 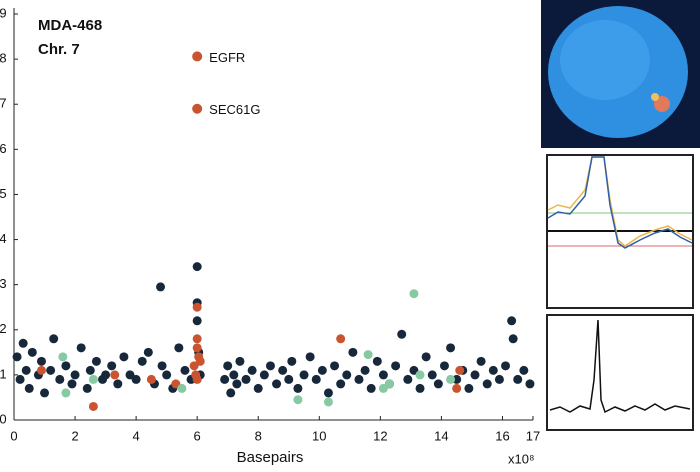 What do you see at coordinates (59, 49) in the screenshot?
I see `chart-subtitle: Chr. 7` at bounding box center [59, 49].